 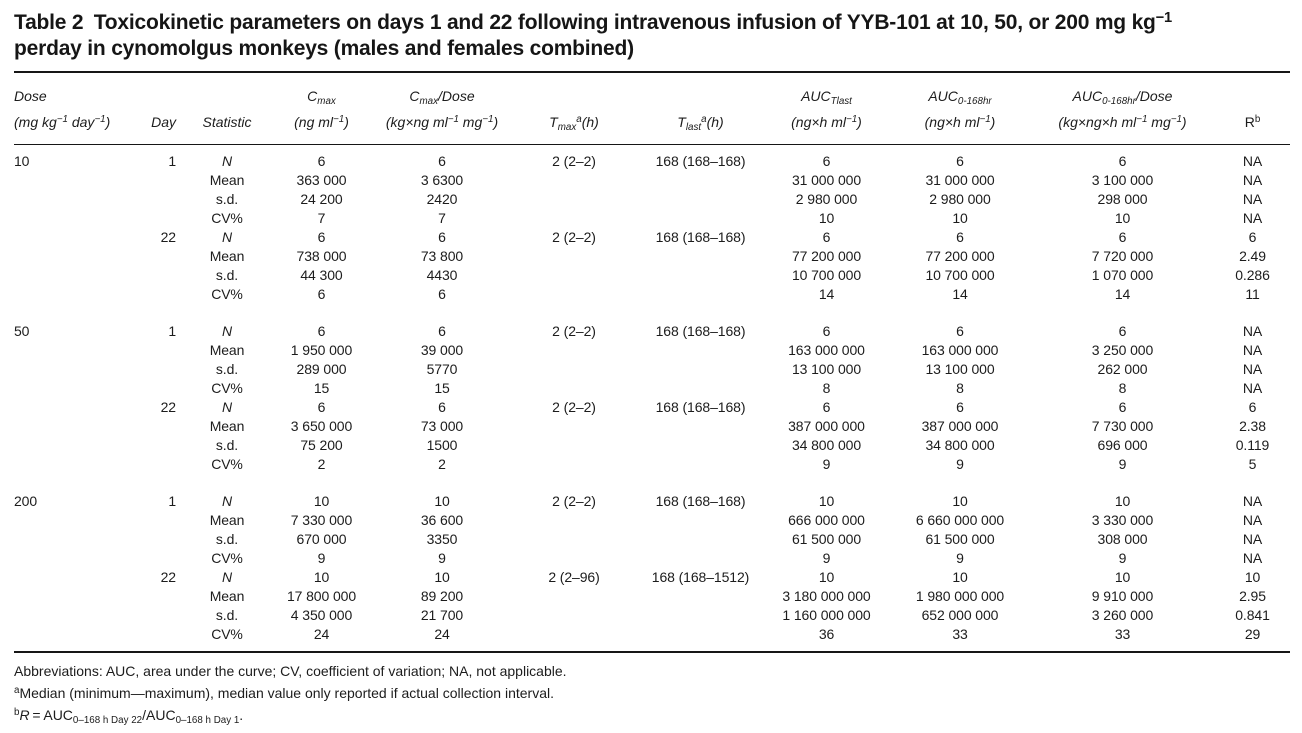 I want to click on cell-r: 6, so click(x=1252, y=407).